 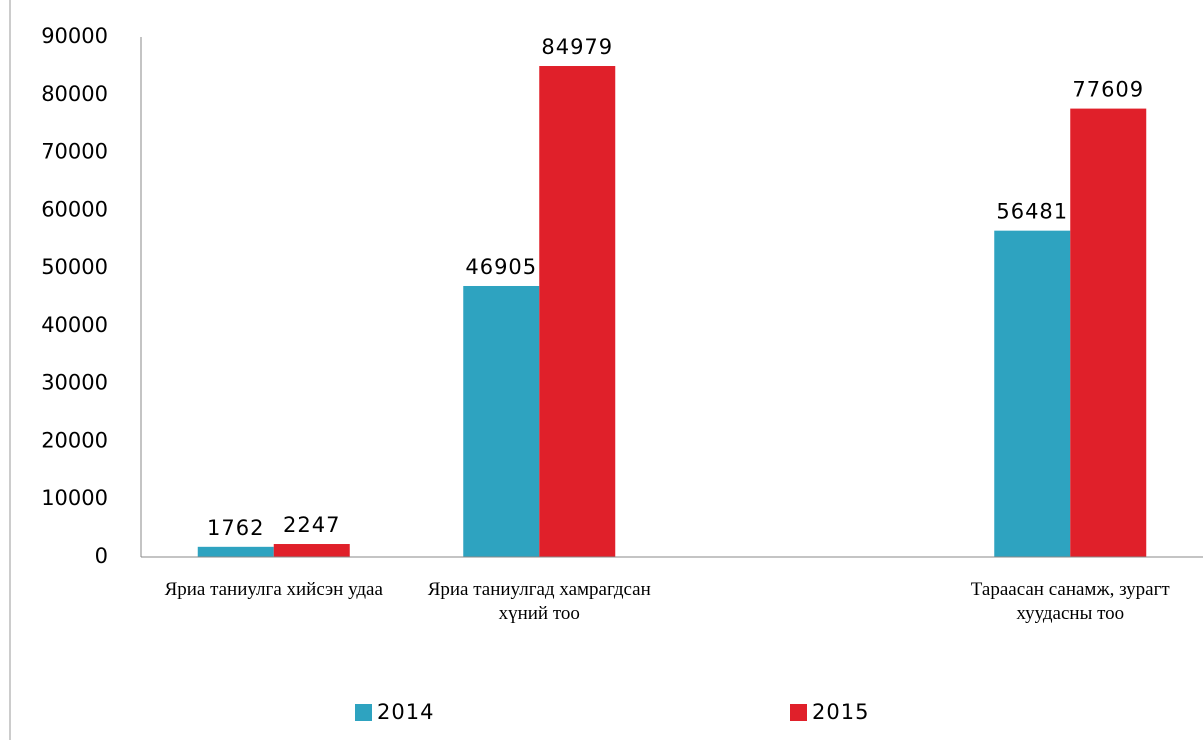 I want to click on y-tick-label: 0, so click(x=101, y=556).